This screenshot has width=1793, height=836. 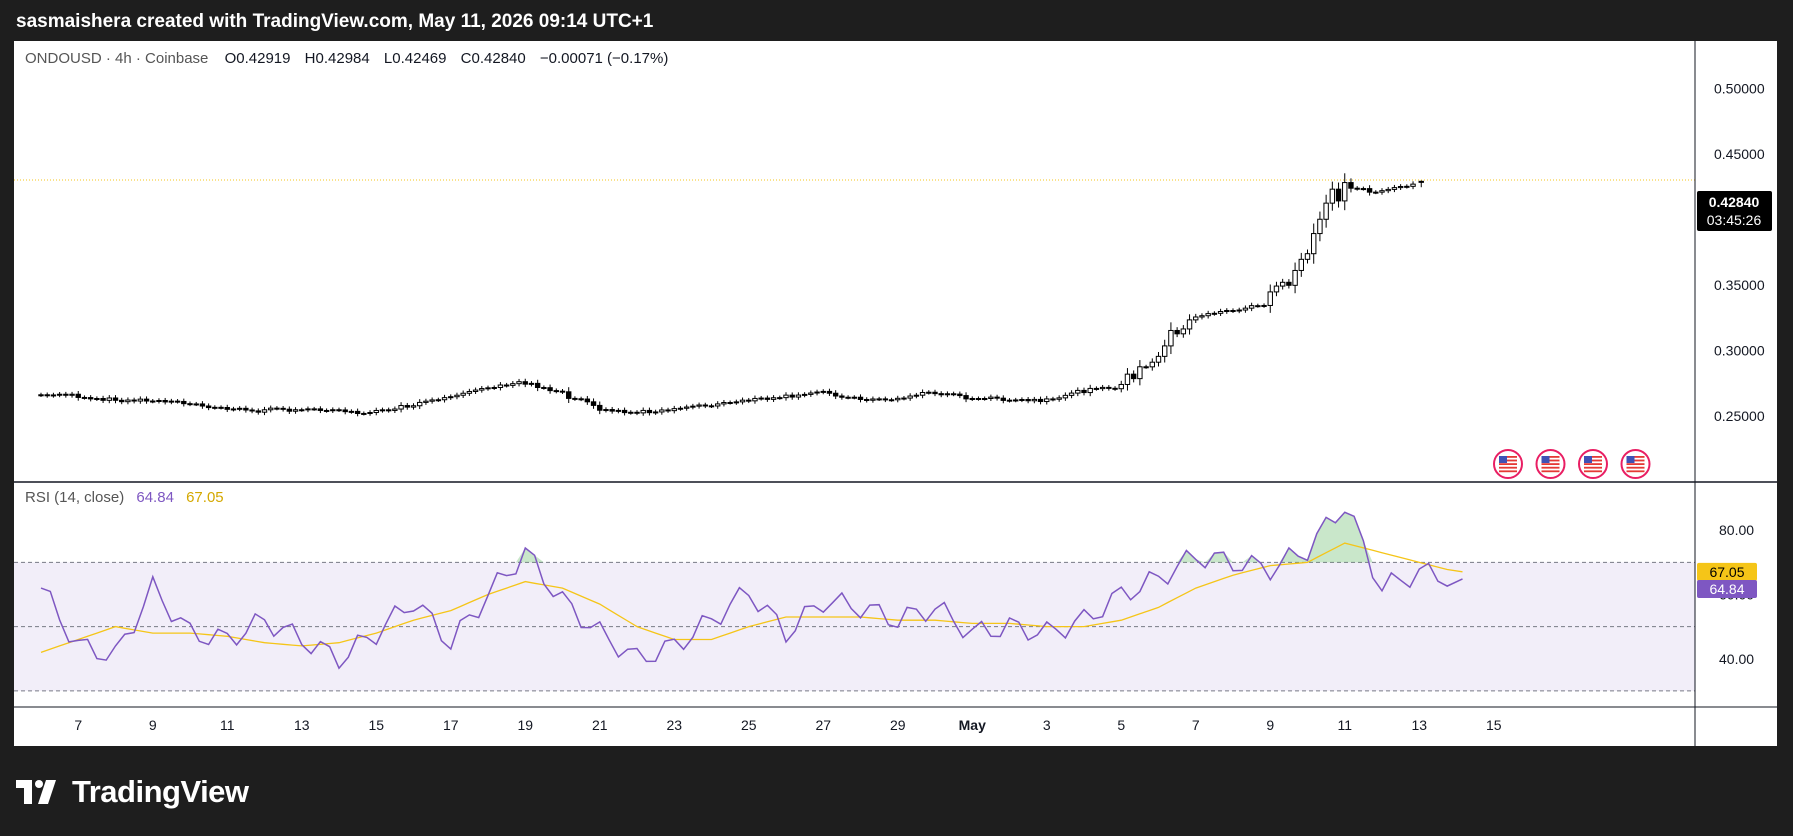 What do you see at coordinates (205, 497) in the screenshot?
I see `rsi-ma-legend-value: 67.05` at bounding box center [205, 497].